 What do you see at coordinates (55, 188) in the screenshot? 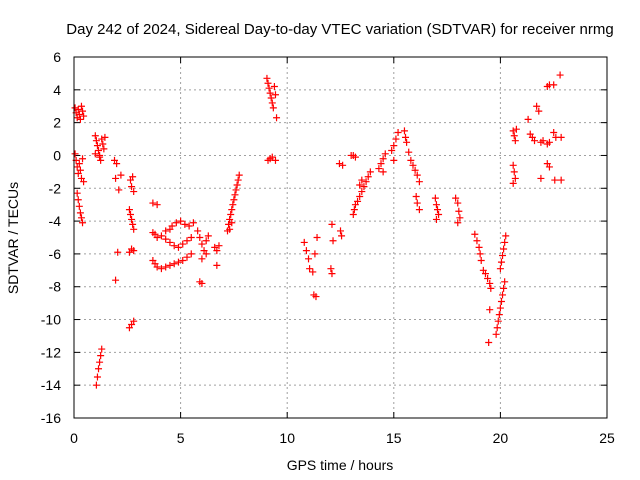
I see `y-tick-label: -2` at bounding box center [55, 188].